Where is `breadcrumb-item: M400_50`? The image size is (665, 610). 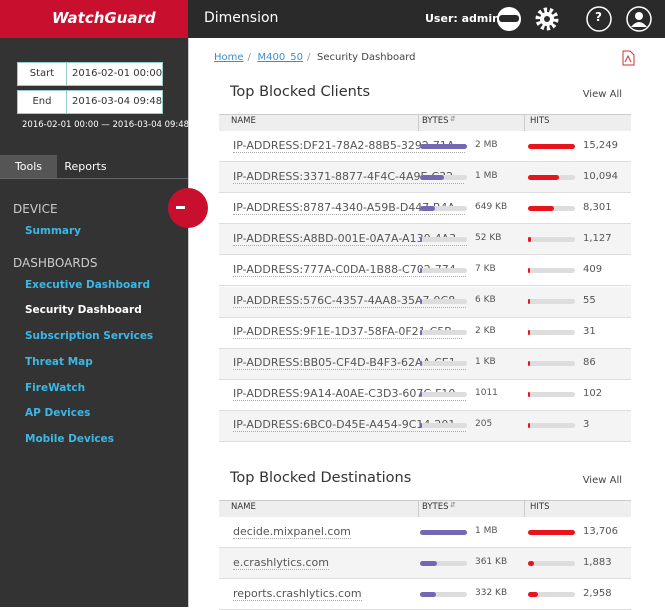
breadcrumb-item: M400_50 is located at coordinates (280, 57).